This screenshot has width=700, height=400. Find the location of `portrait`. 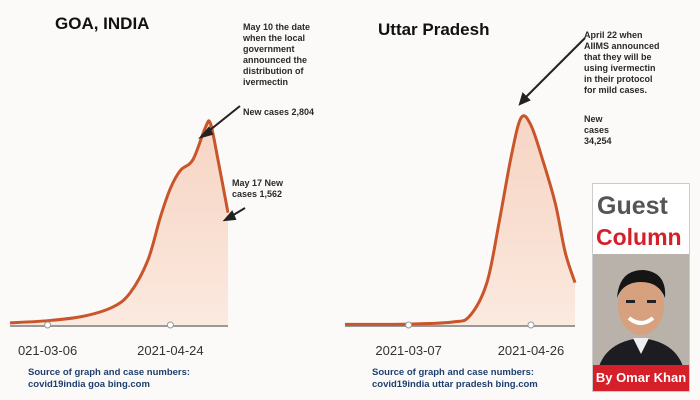

portrait is located at coordinates (641, 314).